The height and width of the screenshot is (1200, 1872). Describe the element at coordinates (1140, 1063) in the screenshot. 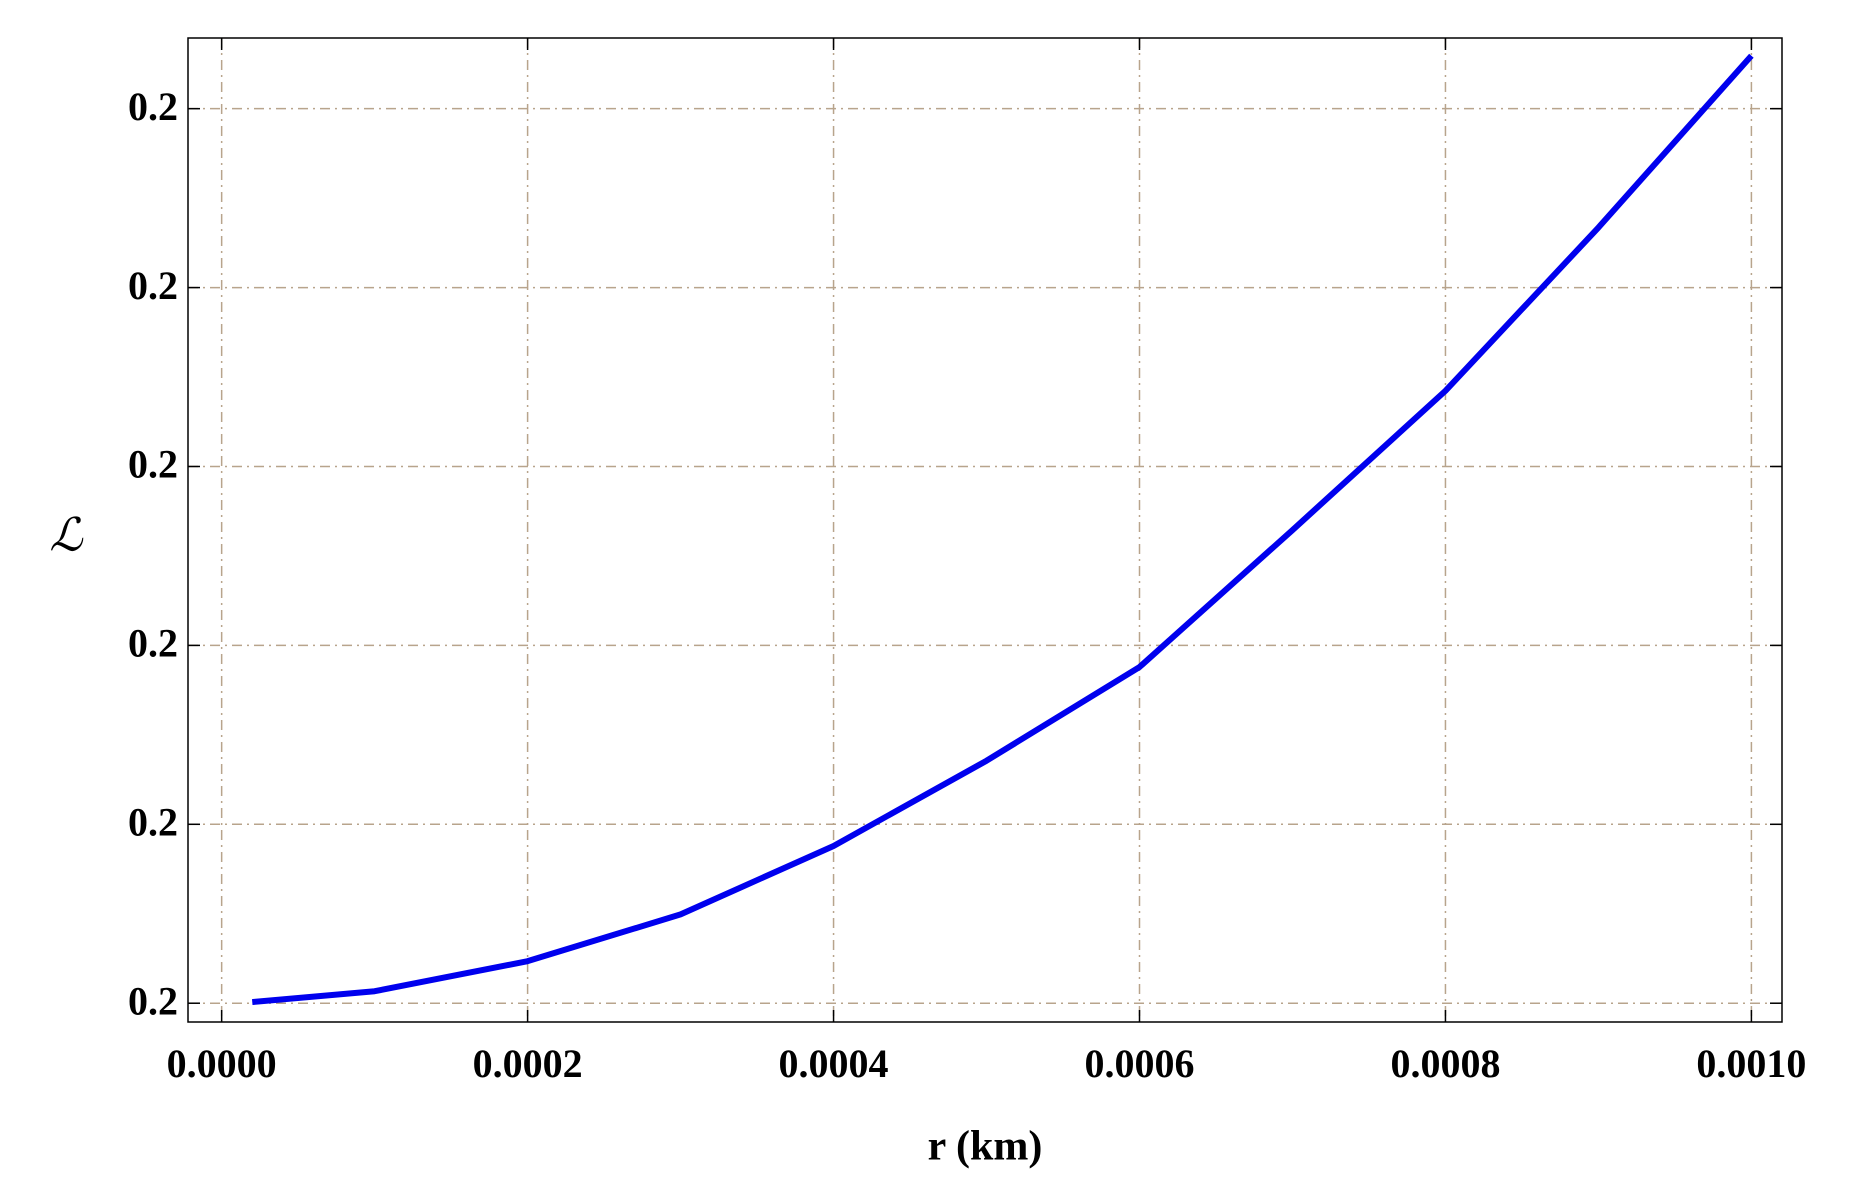

I see `x-tick-label: 0.0006` at that location.